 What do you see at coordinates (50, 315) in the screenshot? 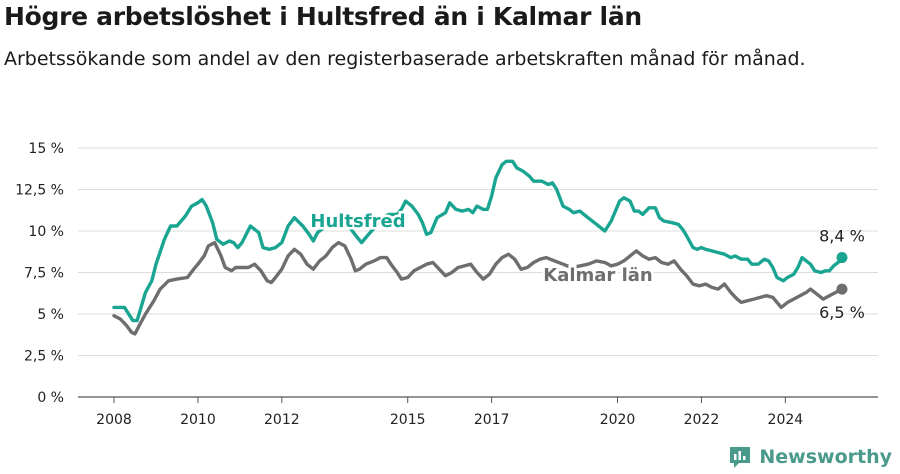
I see `y-tick-label: 5 %` at bounding box center [50, 315].